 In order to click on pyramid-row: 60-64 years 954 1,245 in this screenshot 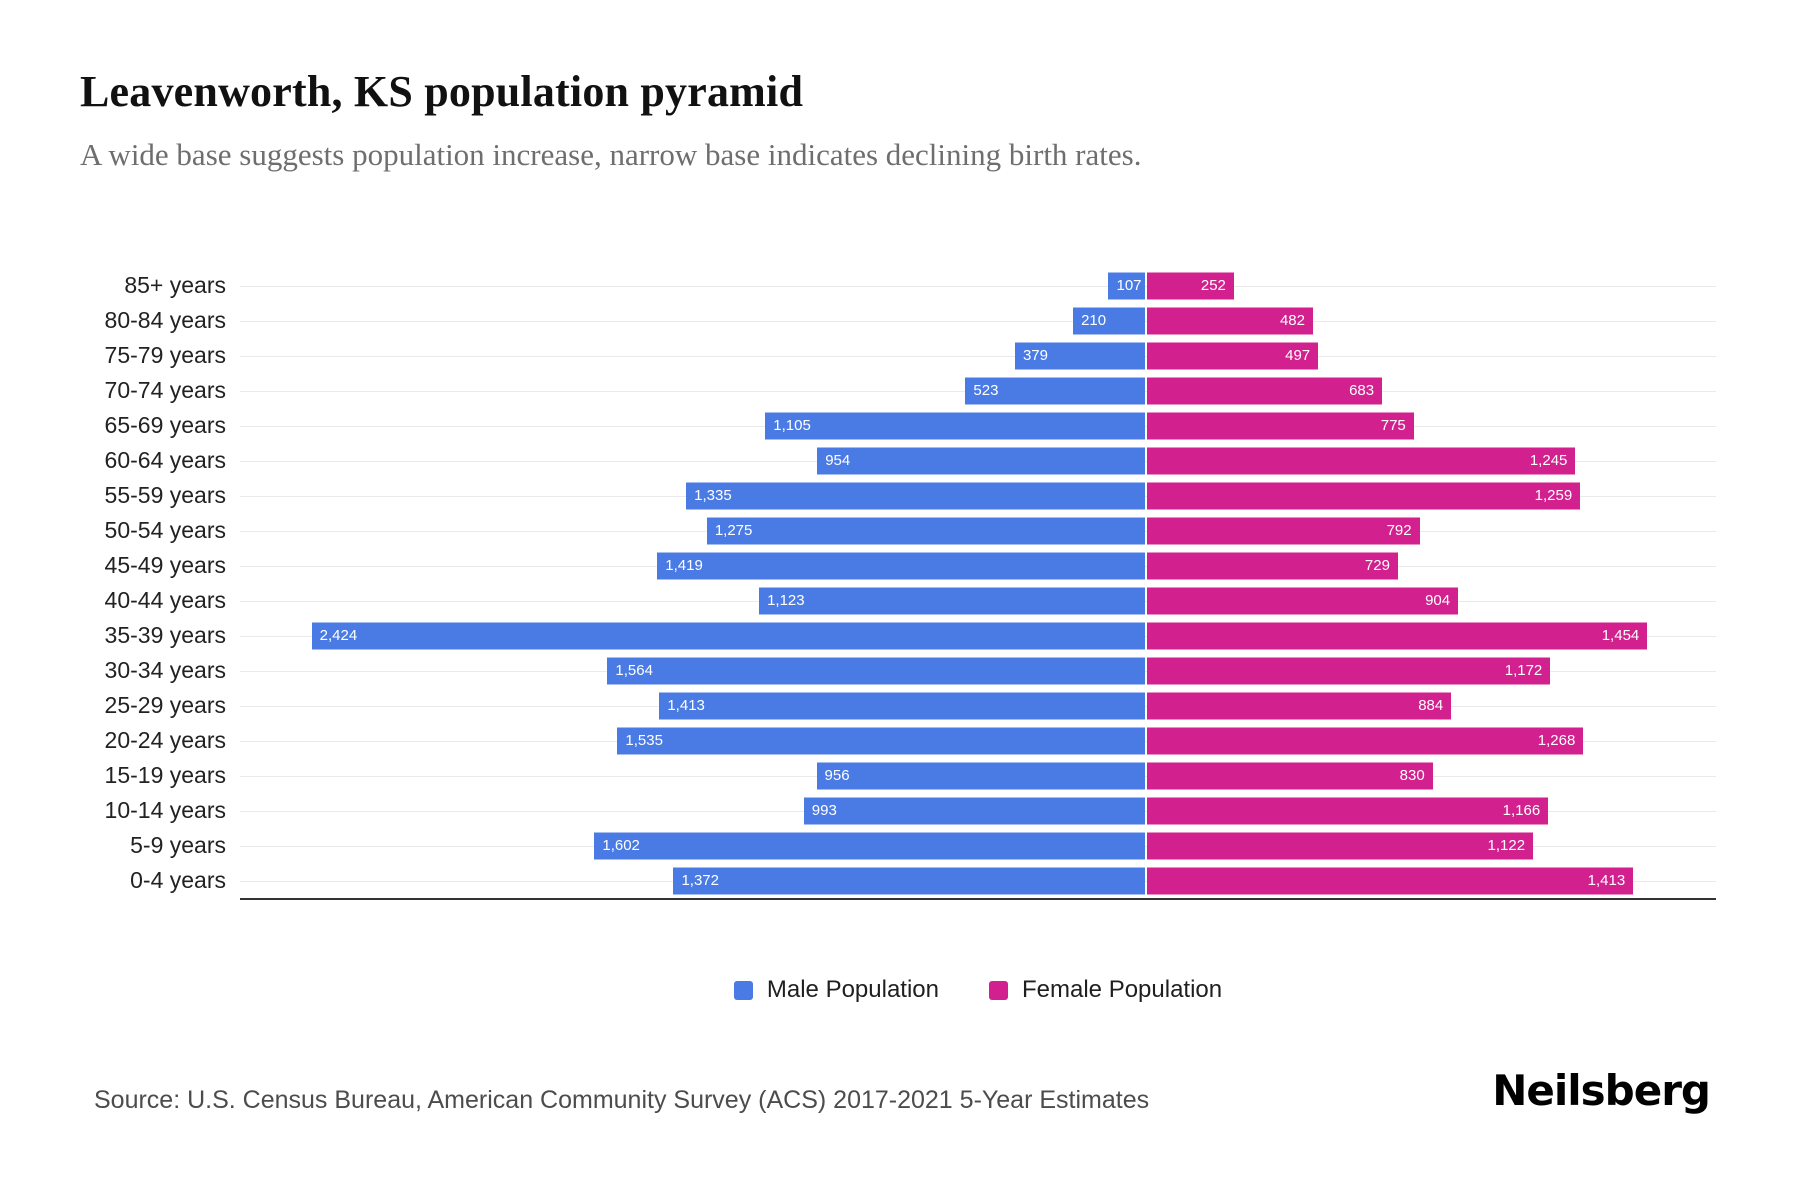, I will do `click(898, 460)`.